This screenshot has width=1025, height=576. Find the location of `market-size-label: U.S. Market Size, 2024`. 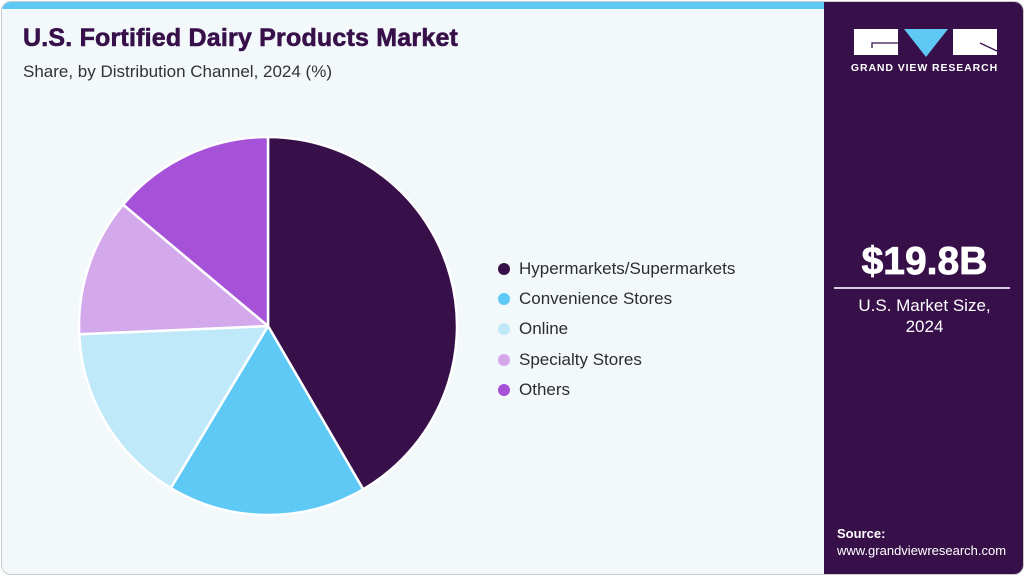

market-size-label: U.S. Market Size, 2024 is located at coordinates (923, 316).